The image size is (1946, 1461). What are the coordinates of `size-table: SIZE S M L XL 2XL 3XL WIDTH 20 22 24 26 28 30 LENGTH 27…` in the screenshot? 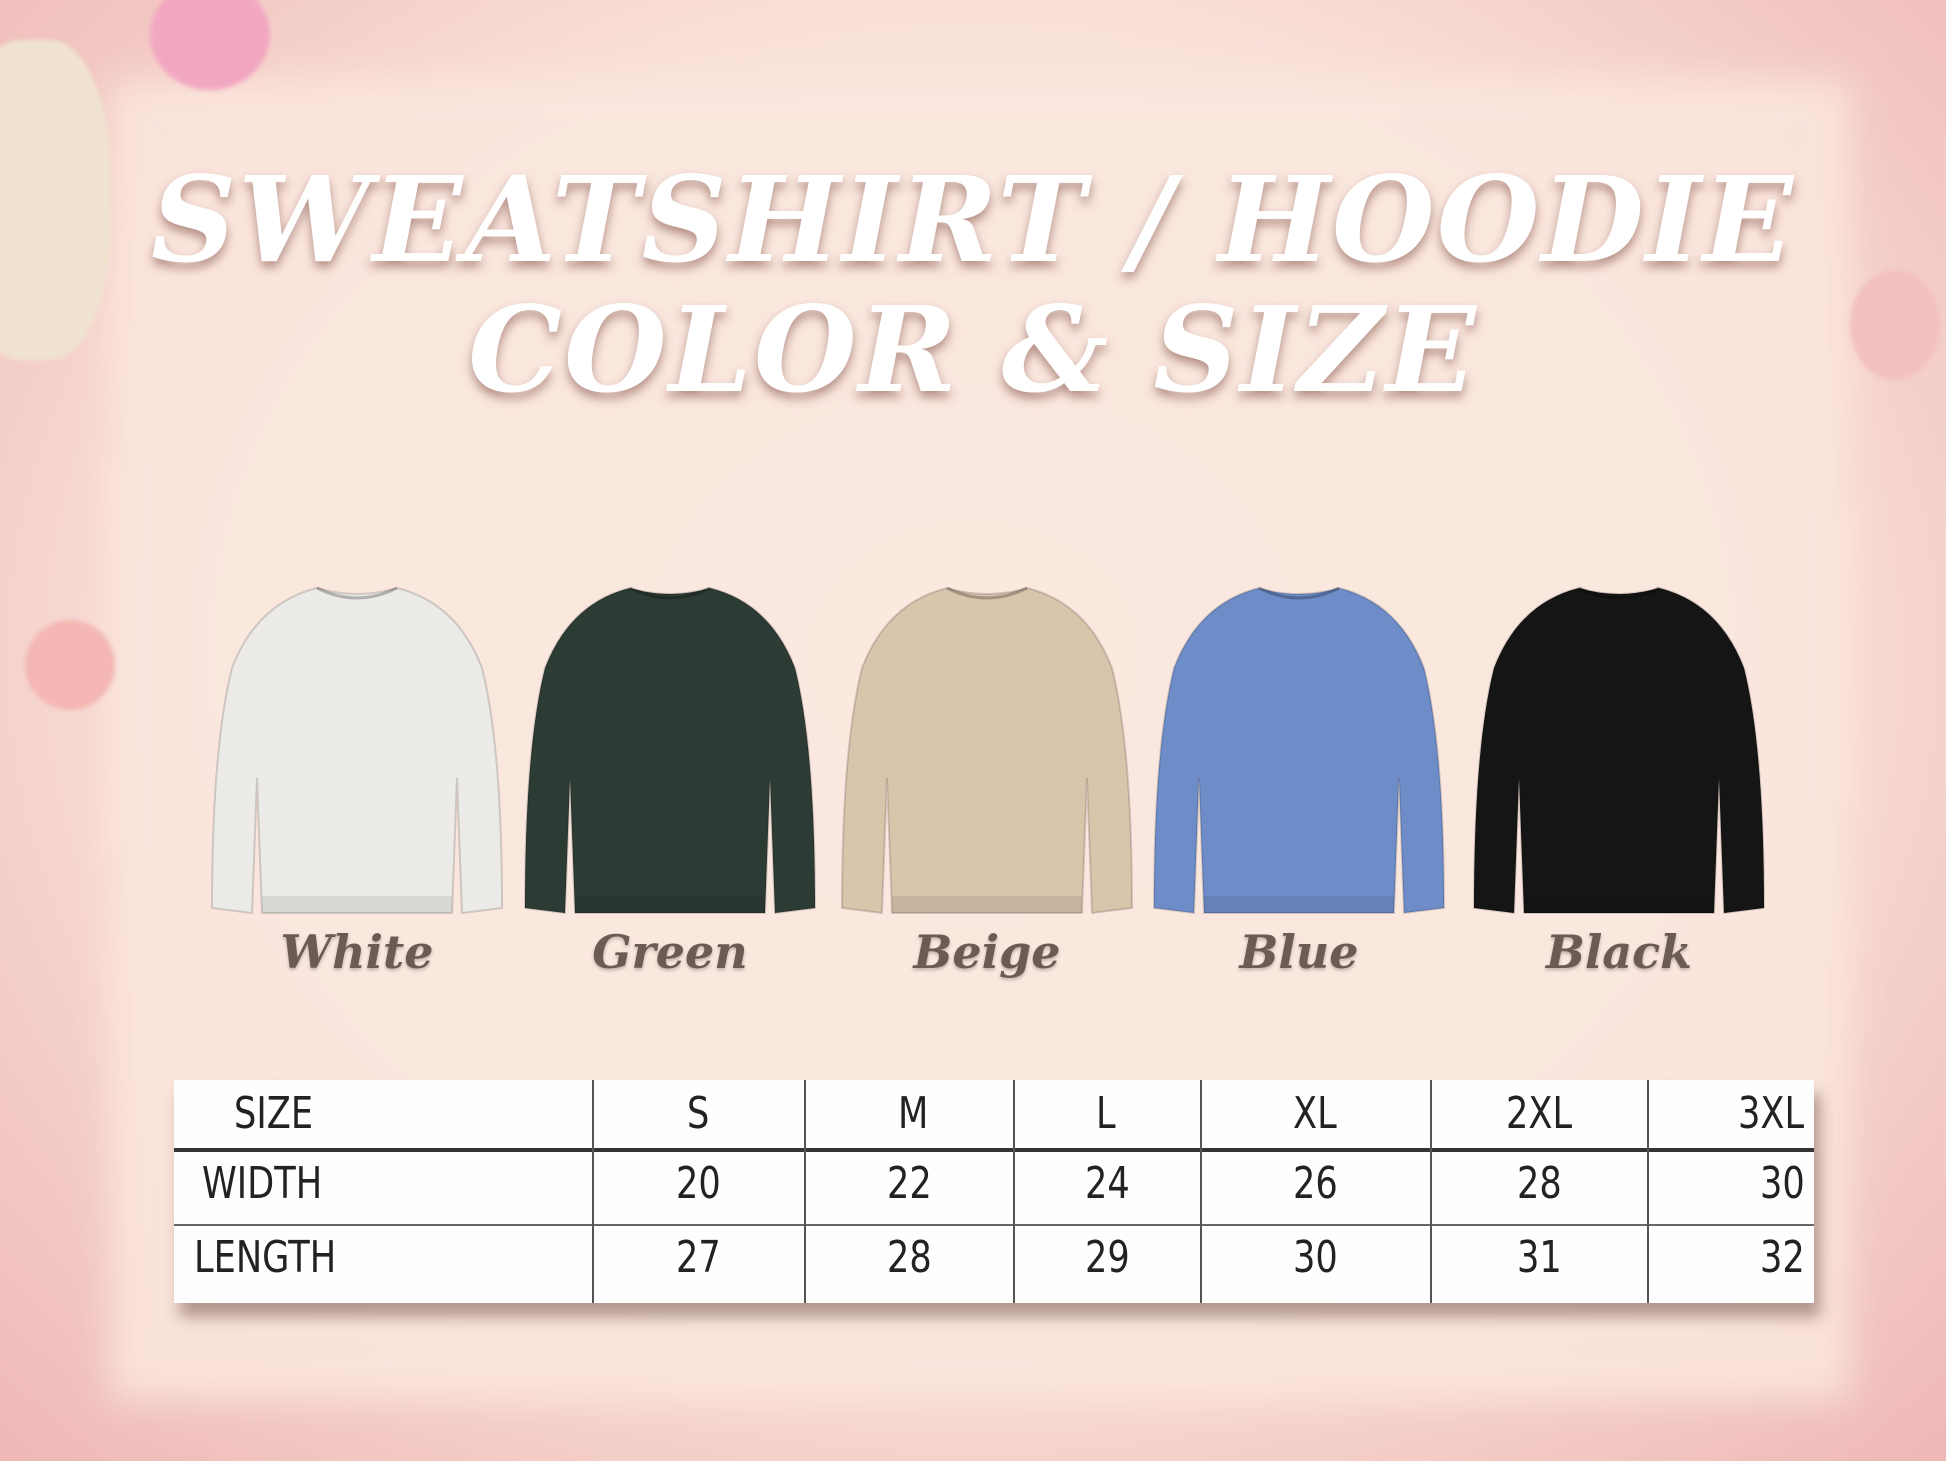 It's located at (994, 1191).